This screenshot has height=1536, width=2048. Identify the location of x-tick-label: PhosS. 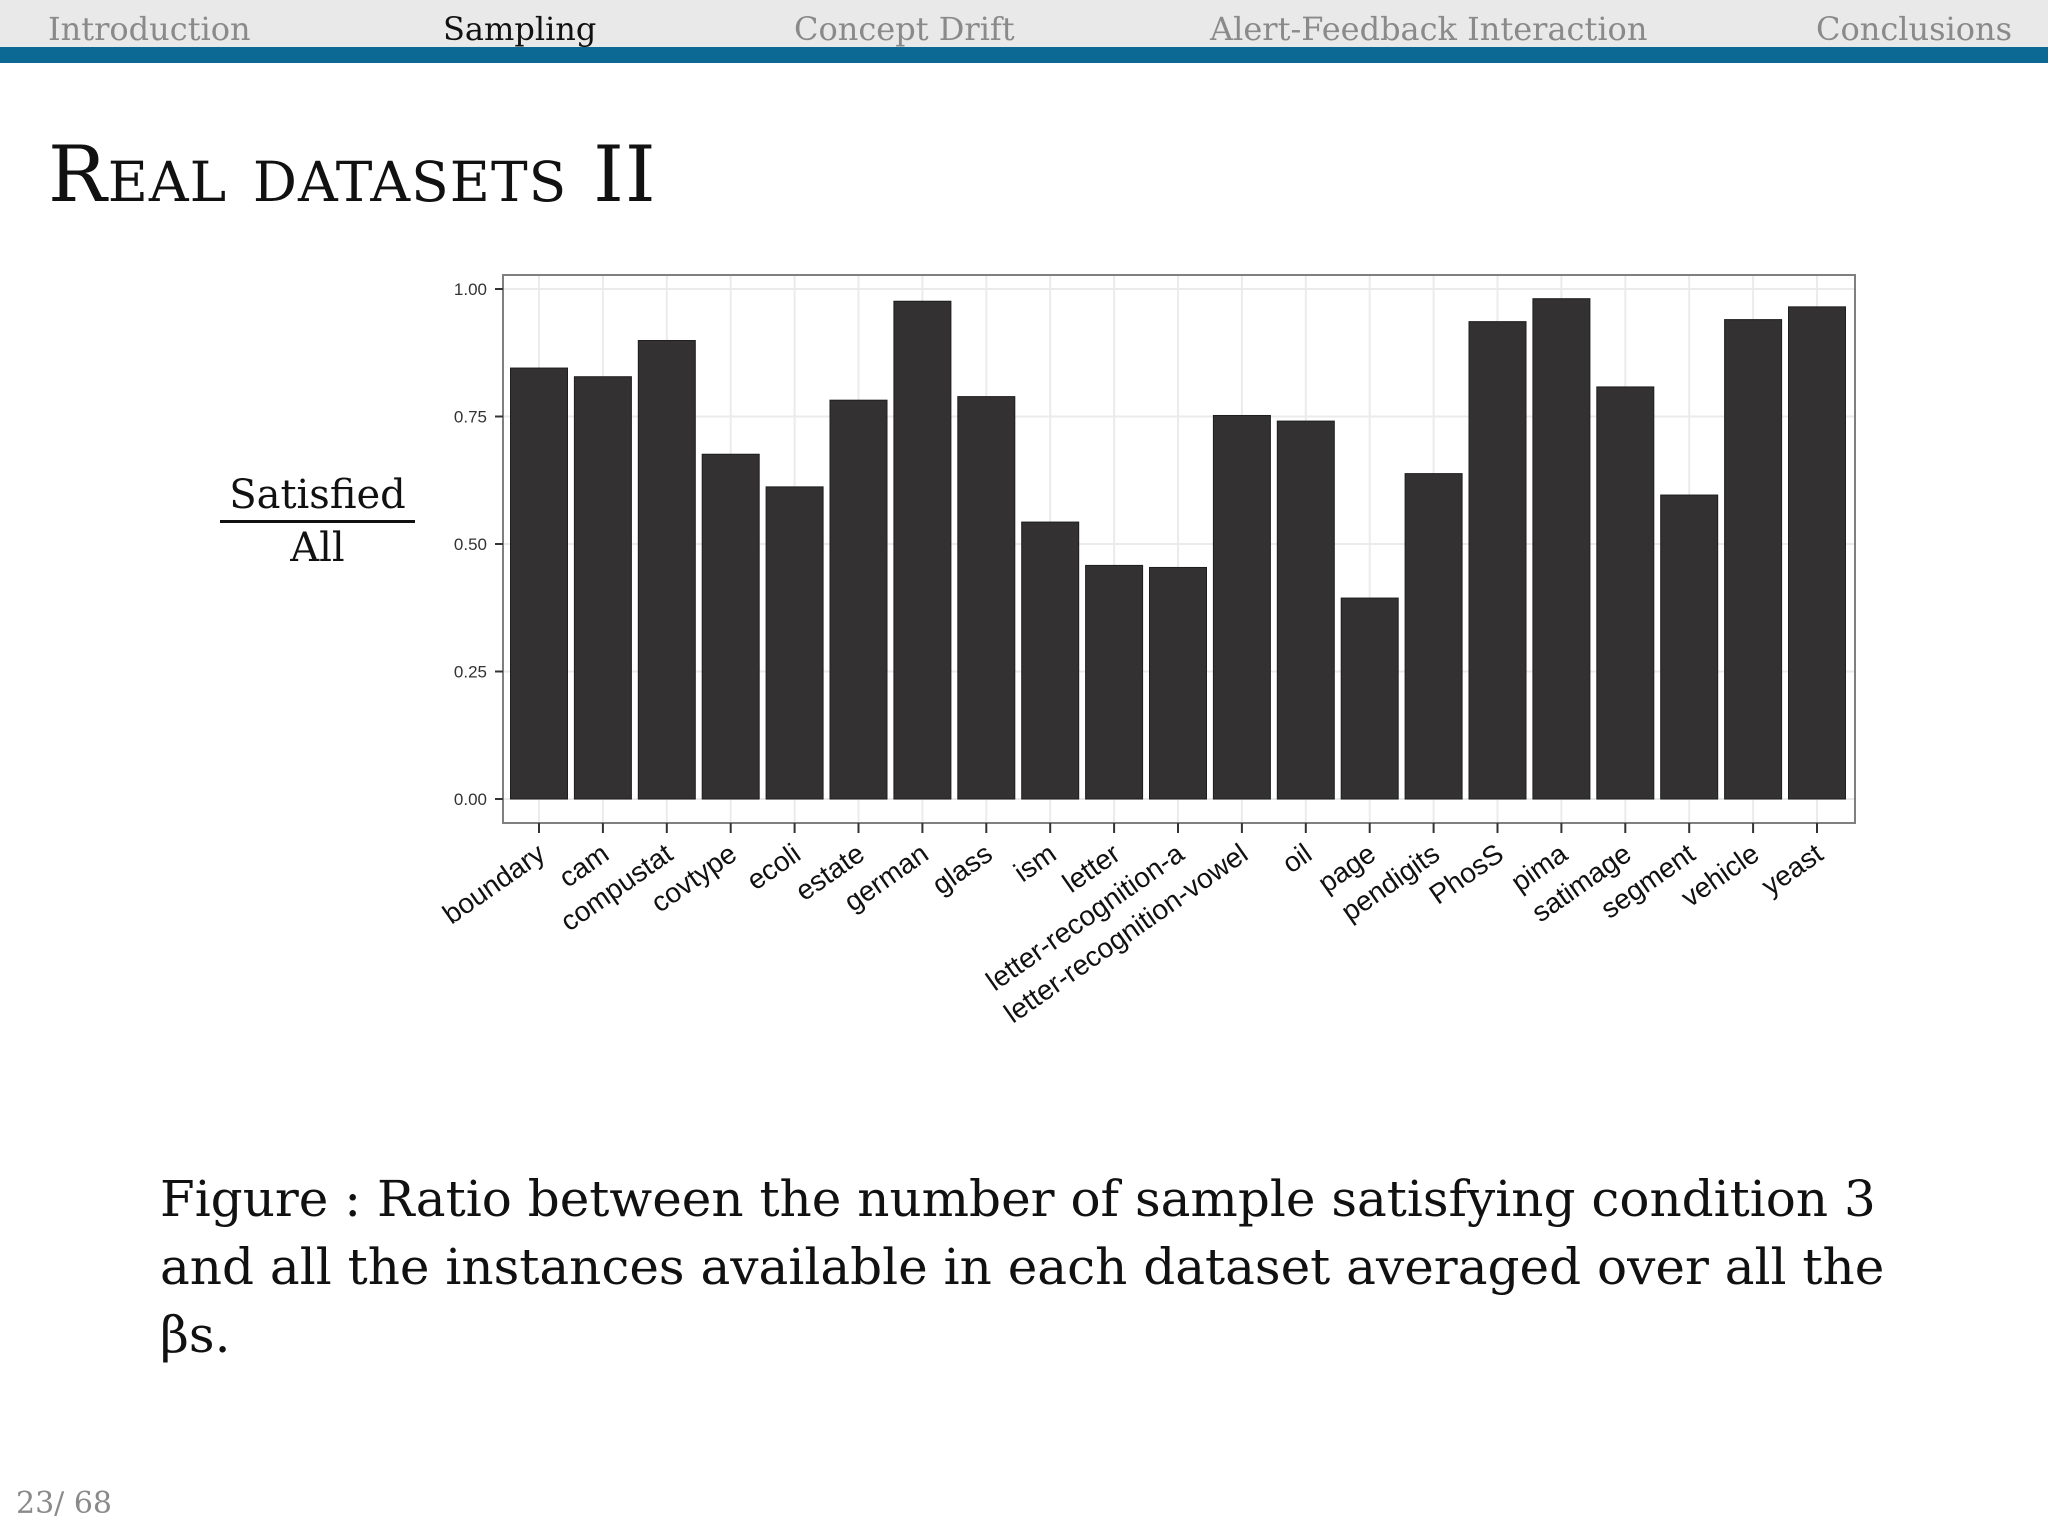
(1466, 874).